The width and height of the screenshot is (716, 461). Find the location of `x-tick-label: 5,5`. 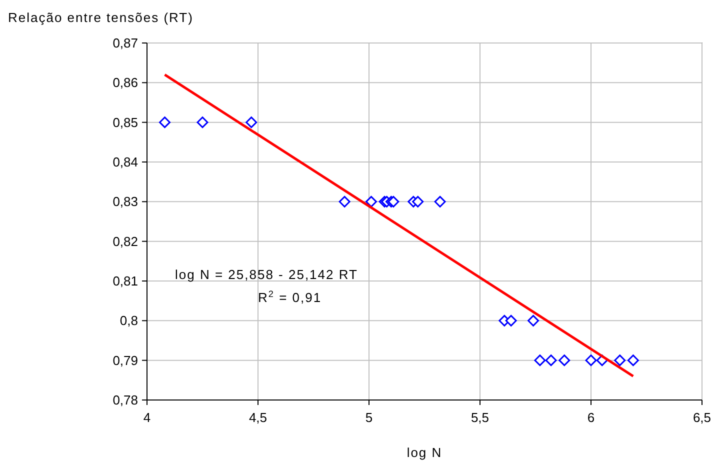

x-tick-label: 5,5 is located at coordinates (480, 417).